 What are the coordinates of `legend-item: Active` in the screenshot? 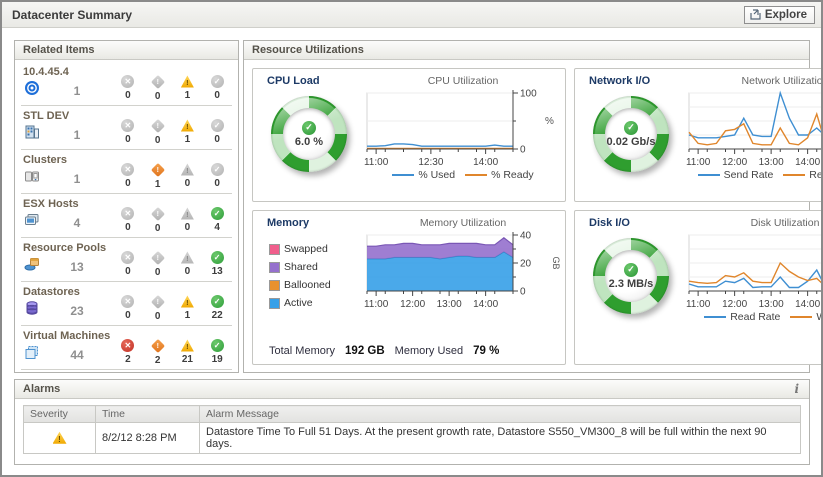 It's located at (300, 303).